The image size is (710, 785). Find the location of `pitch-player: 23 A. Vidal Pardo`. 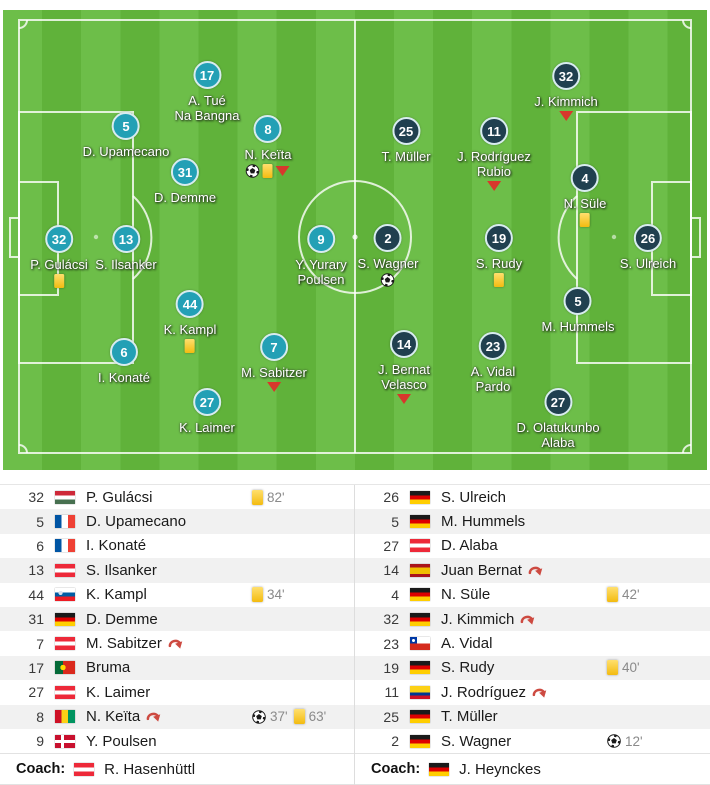

pitch-player: 23 A. Vidal Pardo is located at coordinates (493, 365).